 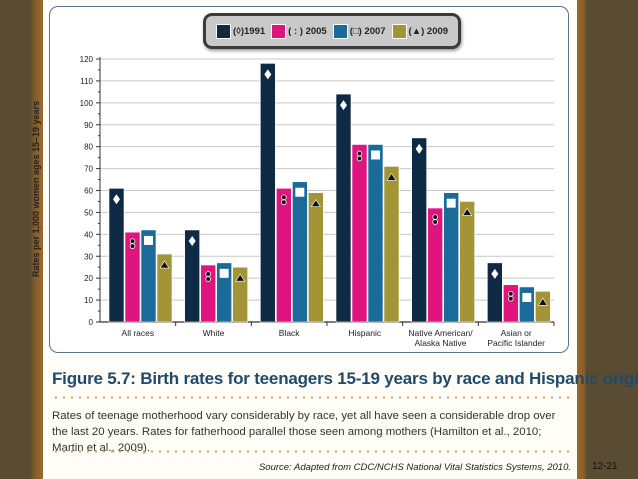 I want to click on x-tick-label: Alaska Native, so click(x=441, y=343).